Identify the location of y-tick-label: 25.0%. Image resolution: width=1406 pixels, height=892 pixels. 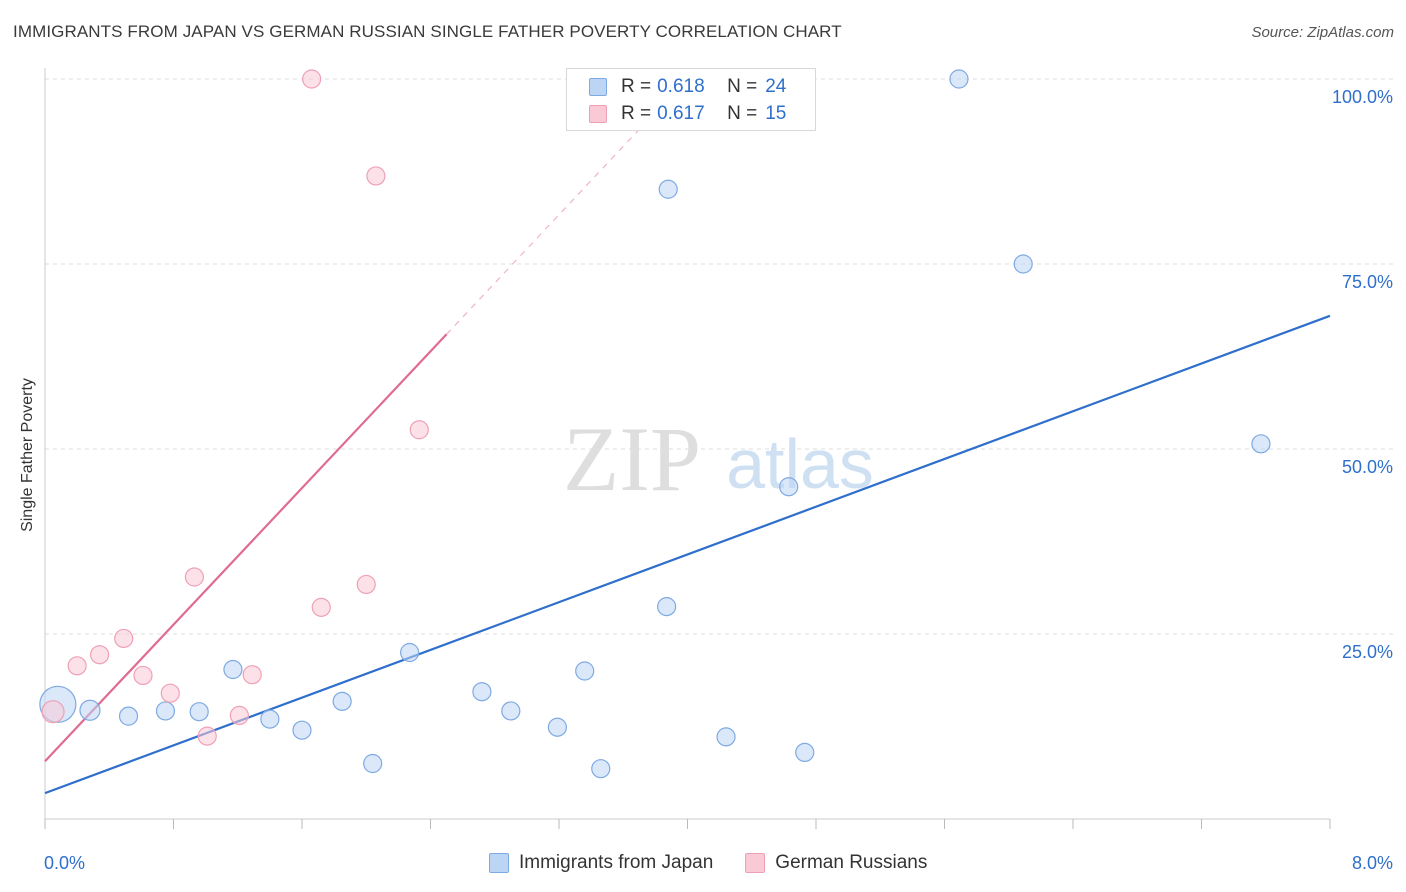
(1367, 652).